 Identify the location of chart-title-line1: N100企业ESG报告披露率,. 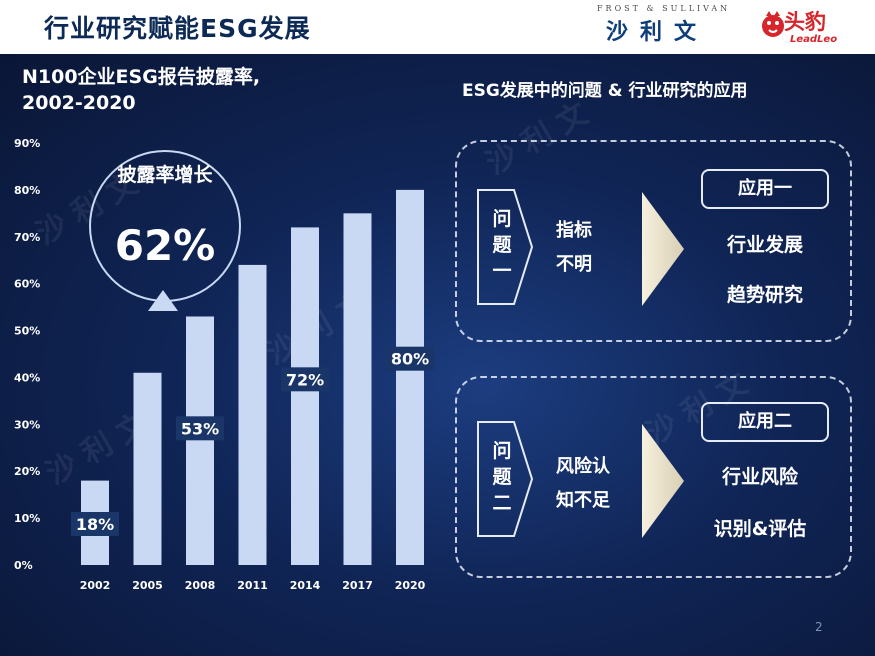
(141, 77).